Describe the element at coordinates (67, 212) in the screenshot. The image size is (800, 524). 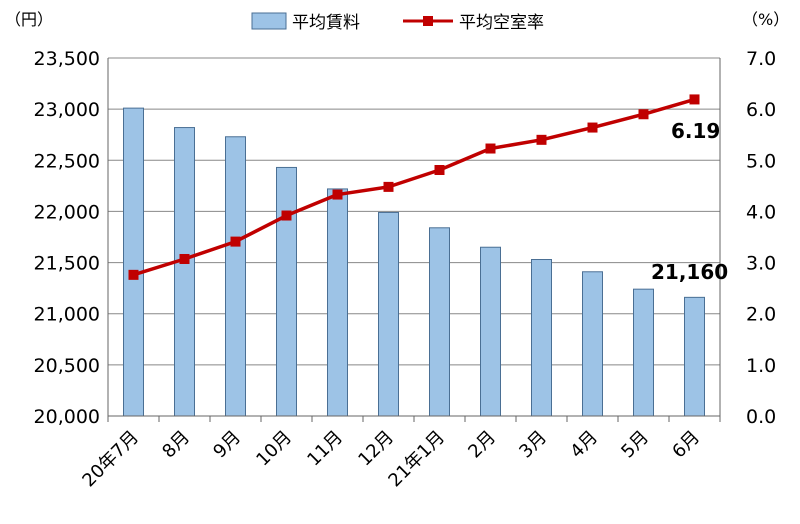
I see `left-tick-label: 22,000` at that location.